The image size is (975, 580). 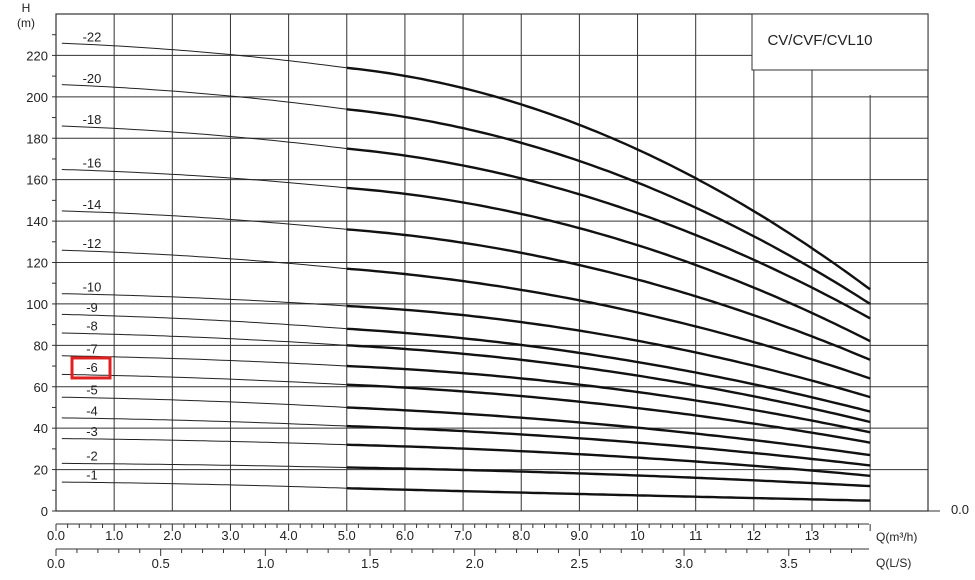 I want to click on curve-label: -1, so click(x=92, y=474).